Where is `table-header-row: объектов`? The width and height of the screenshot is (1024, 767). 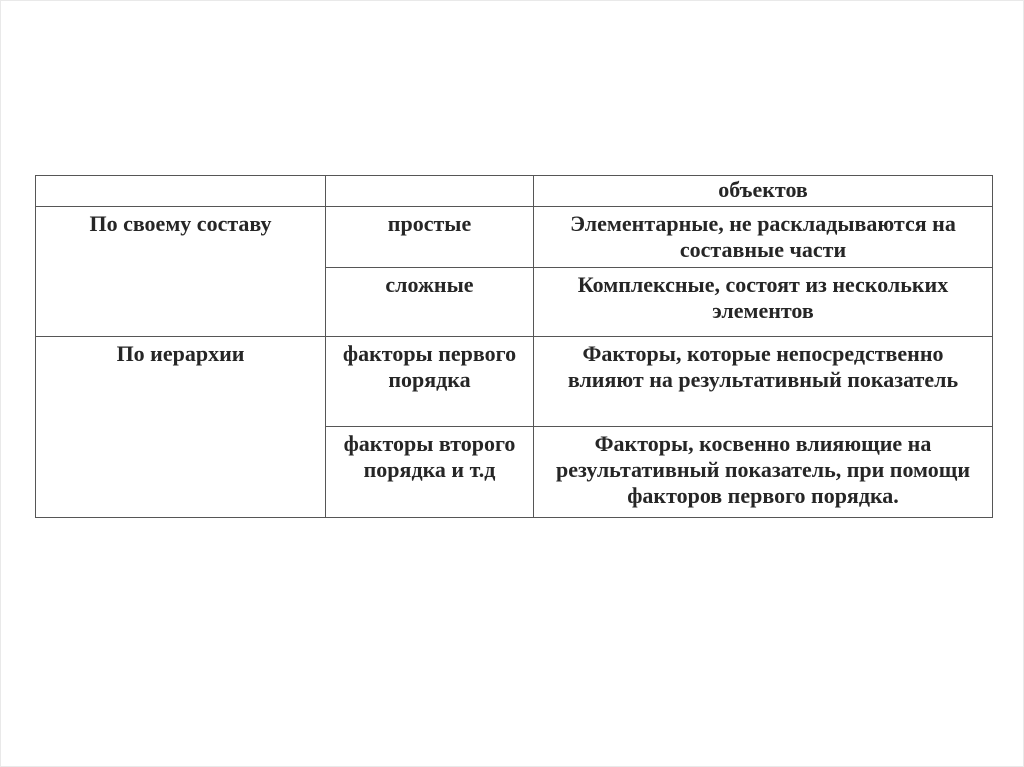 table-header-row: объектов is located at coordinates (514, 191).